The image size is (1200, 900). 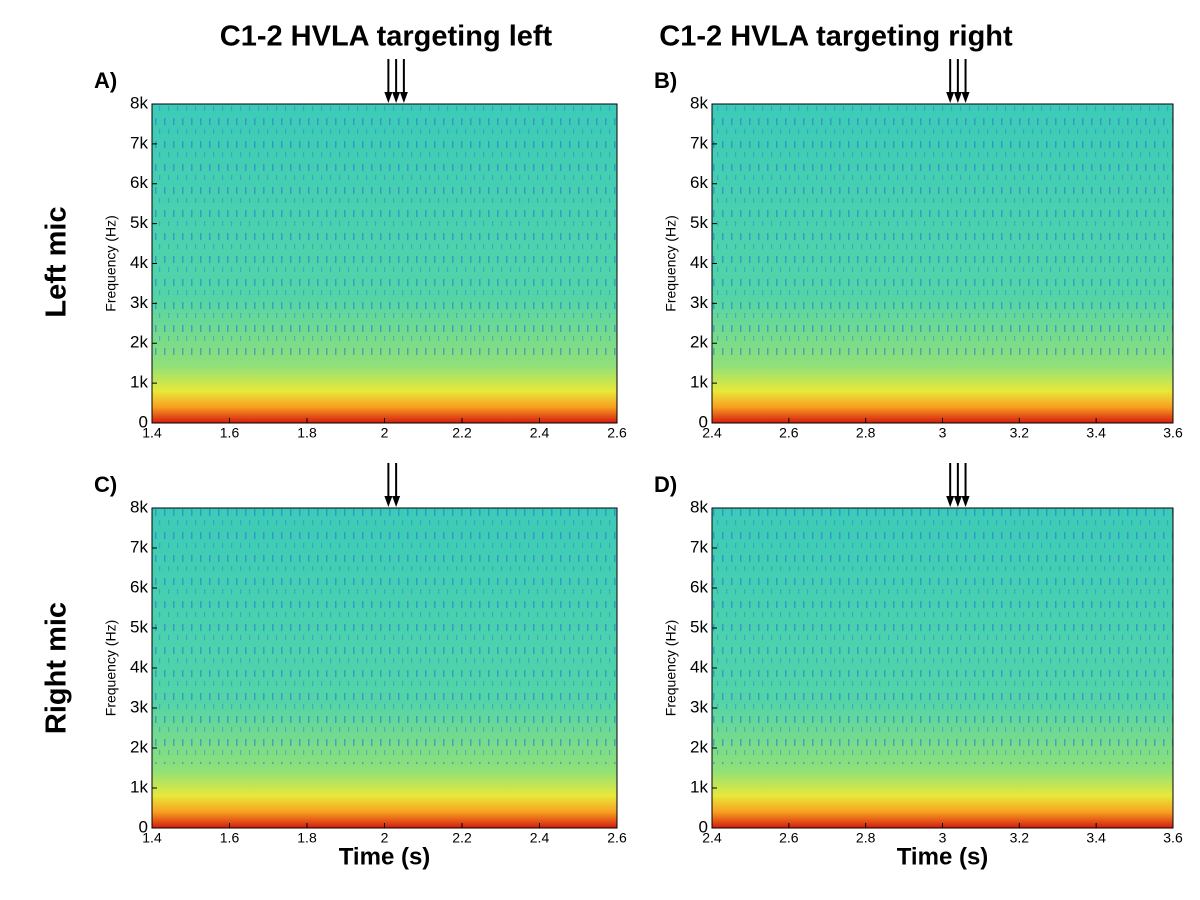 I want to click on panel-label: D), so click(x=665, y=484).